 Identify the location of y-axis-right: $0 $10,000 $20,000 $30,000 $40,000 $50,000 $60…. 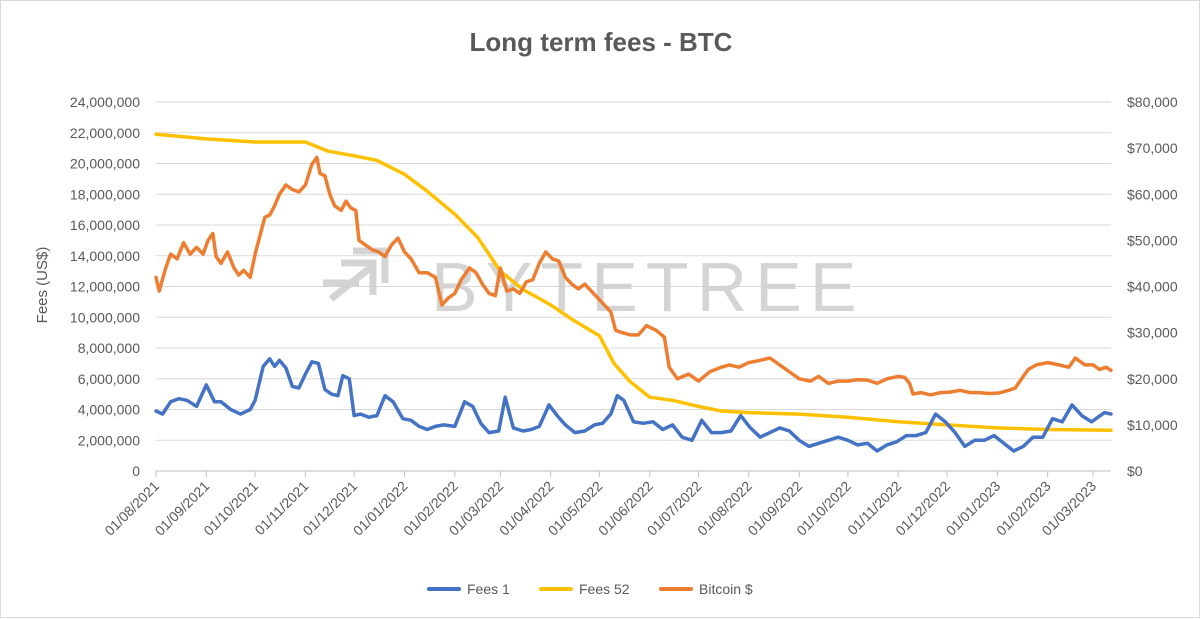
(1152, 286).